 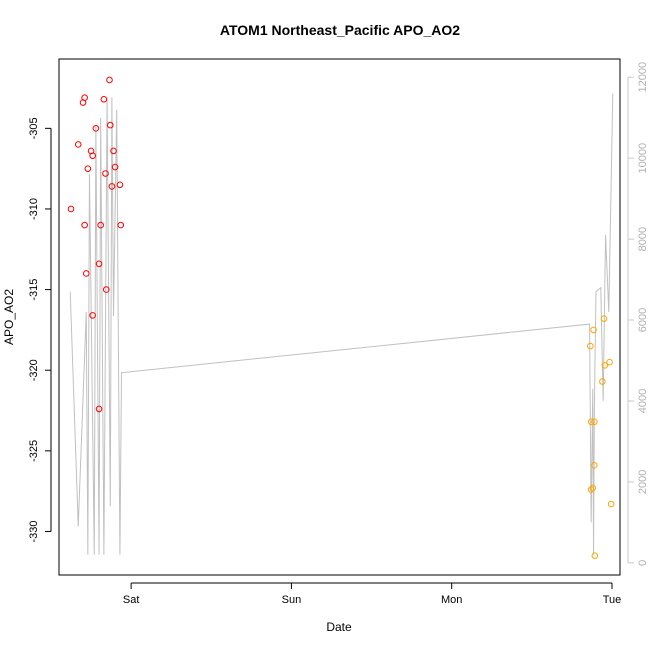 What do you see at coordinates (643, 563) in the screenshot?
I see `y2-tick-label: 0` at bounding box center [643, 563].